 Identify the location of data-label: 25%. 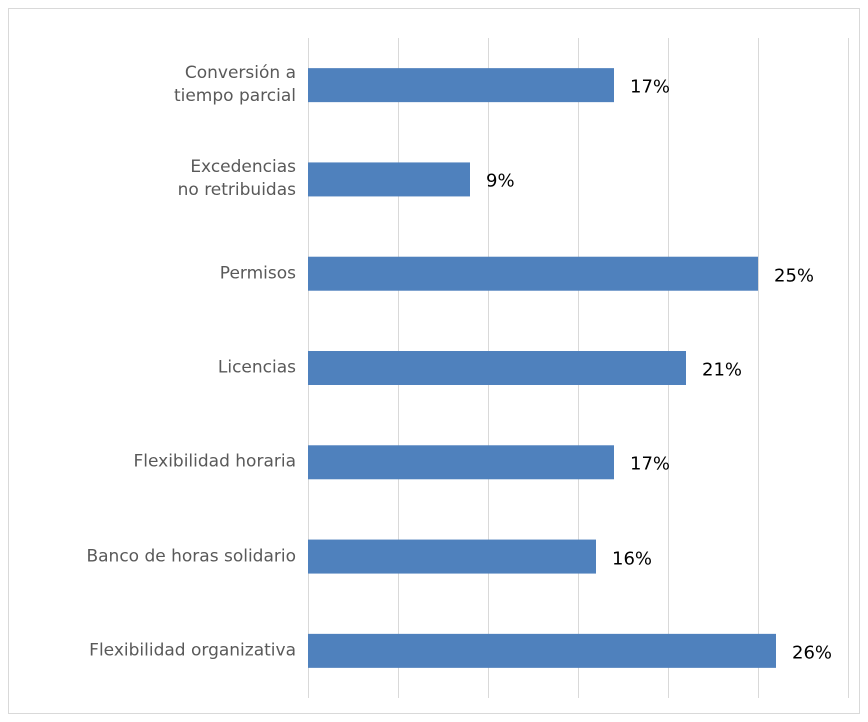
(794, 276).